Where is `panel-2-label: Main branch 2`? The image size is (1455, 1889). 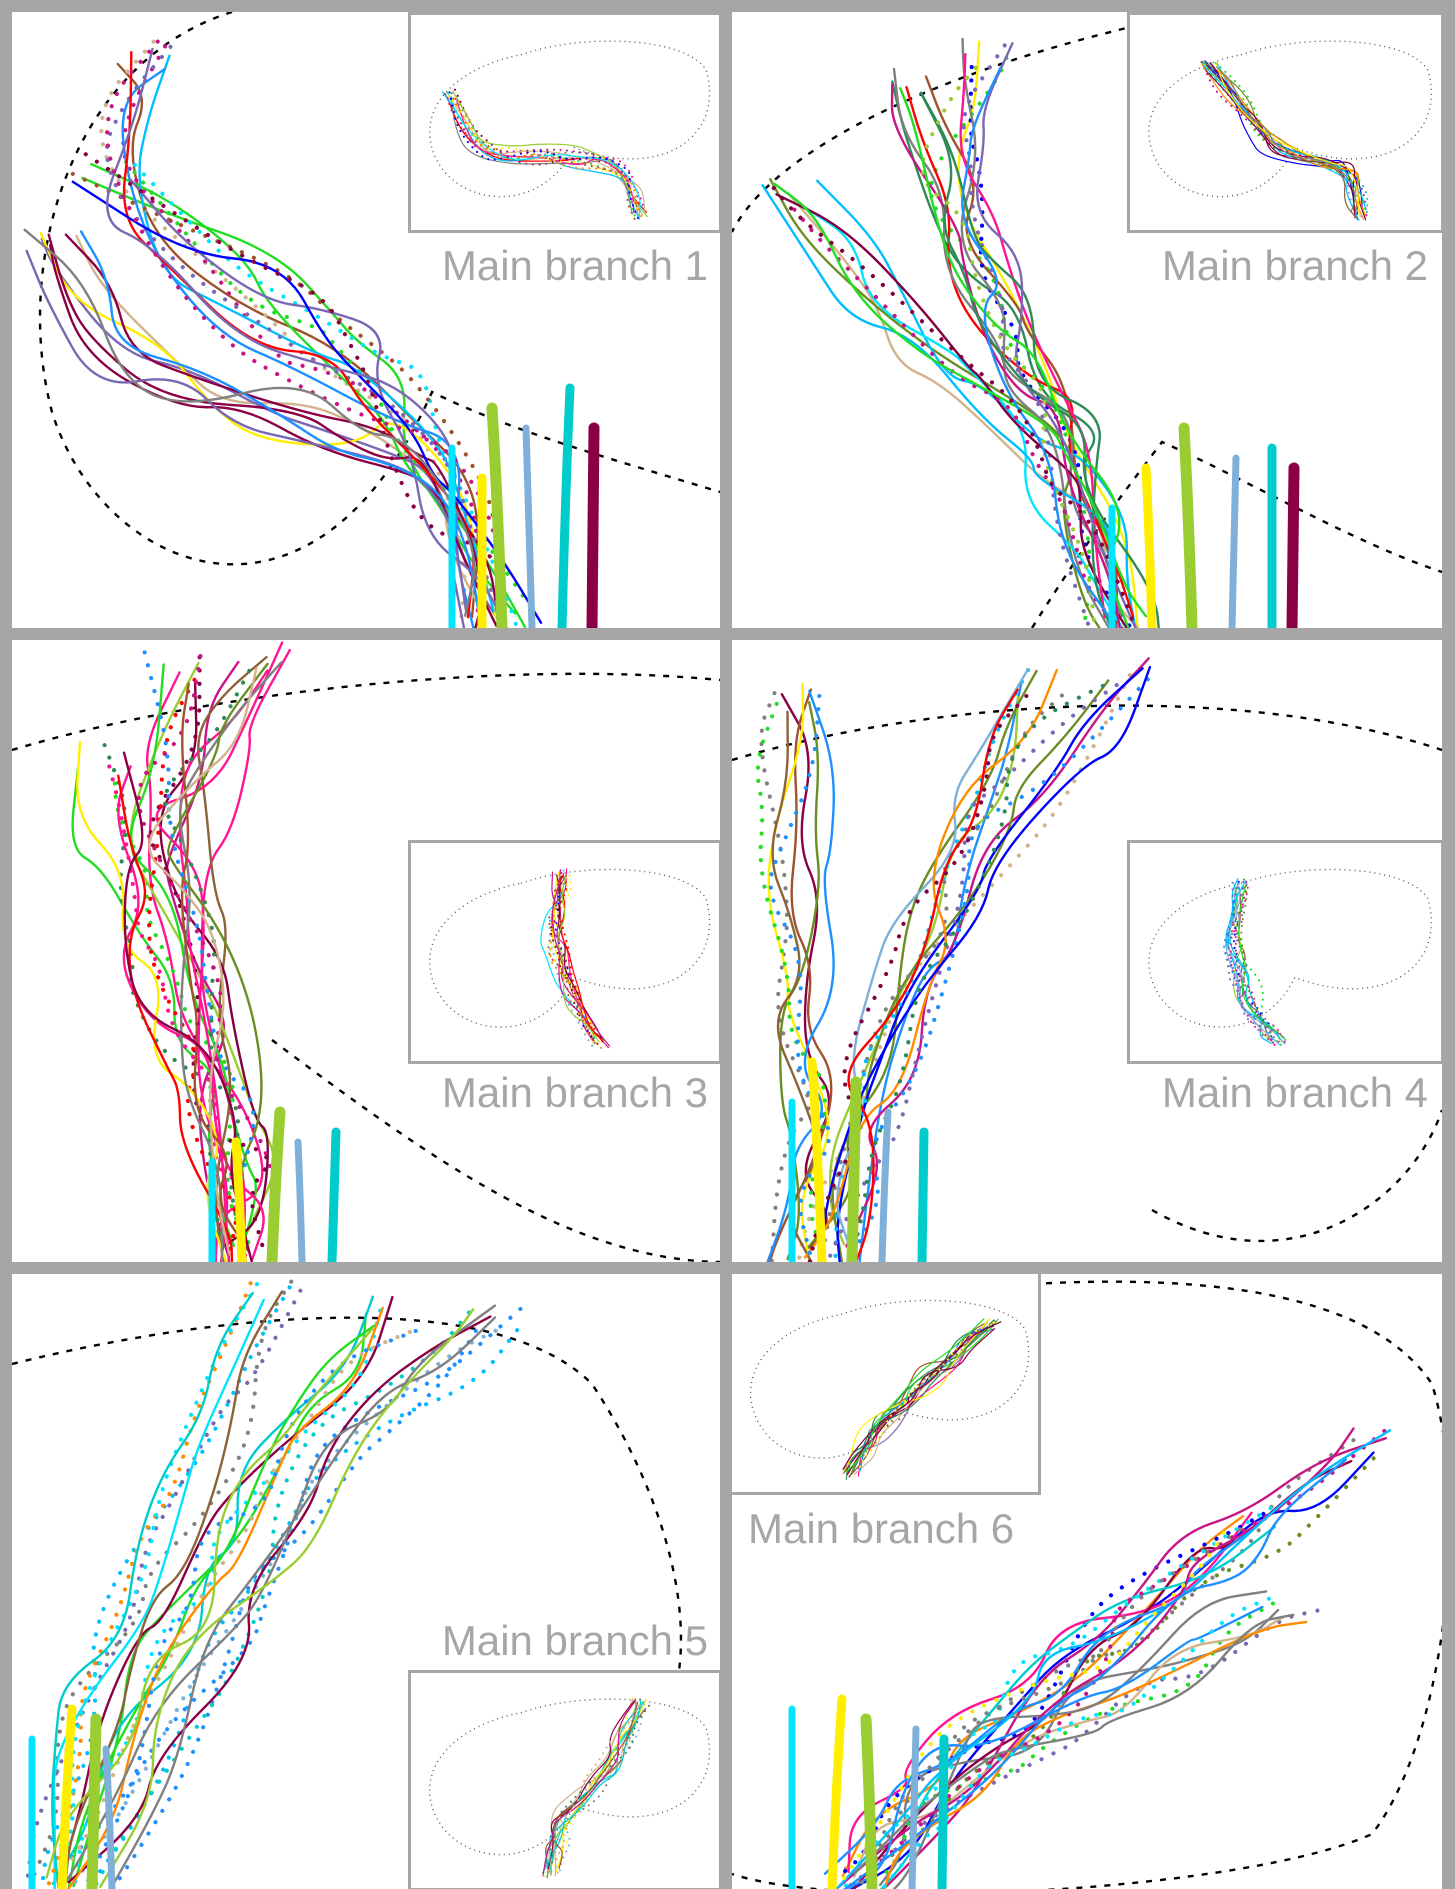
panel-2-label: Main branch 2 is located at coordinates (1294, 265).